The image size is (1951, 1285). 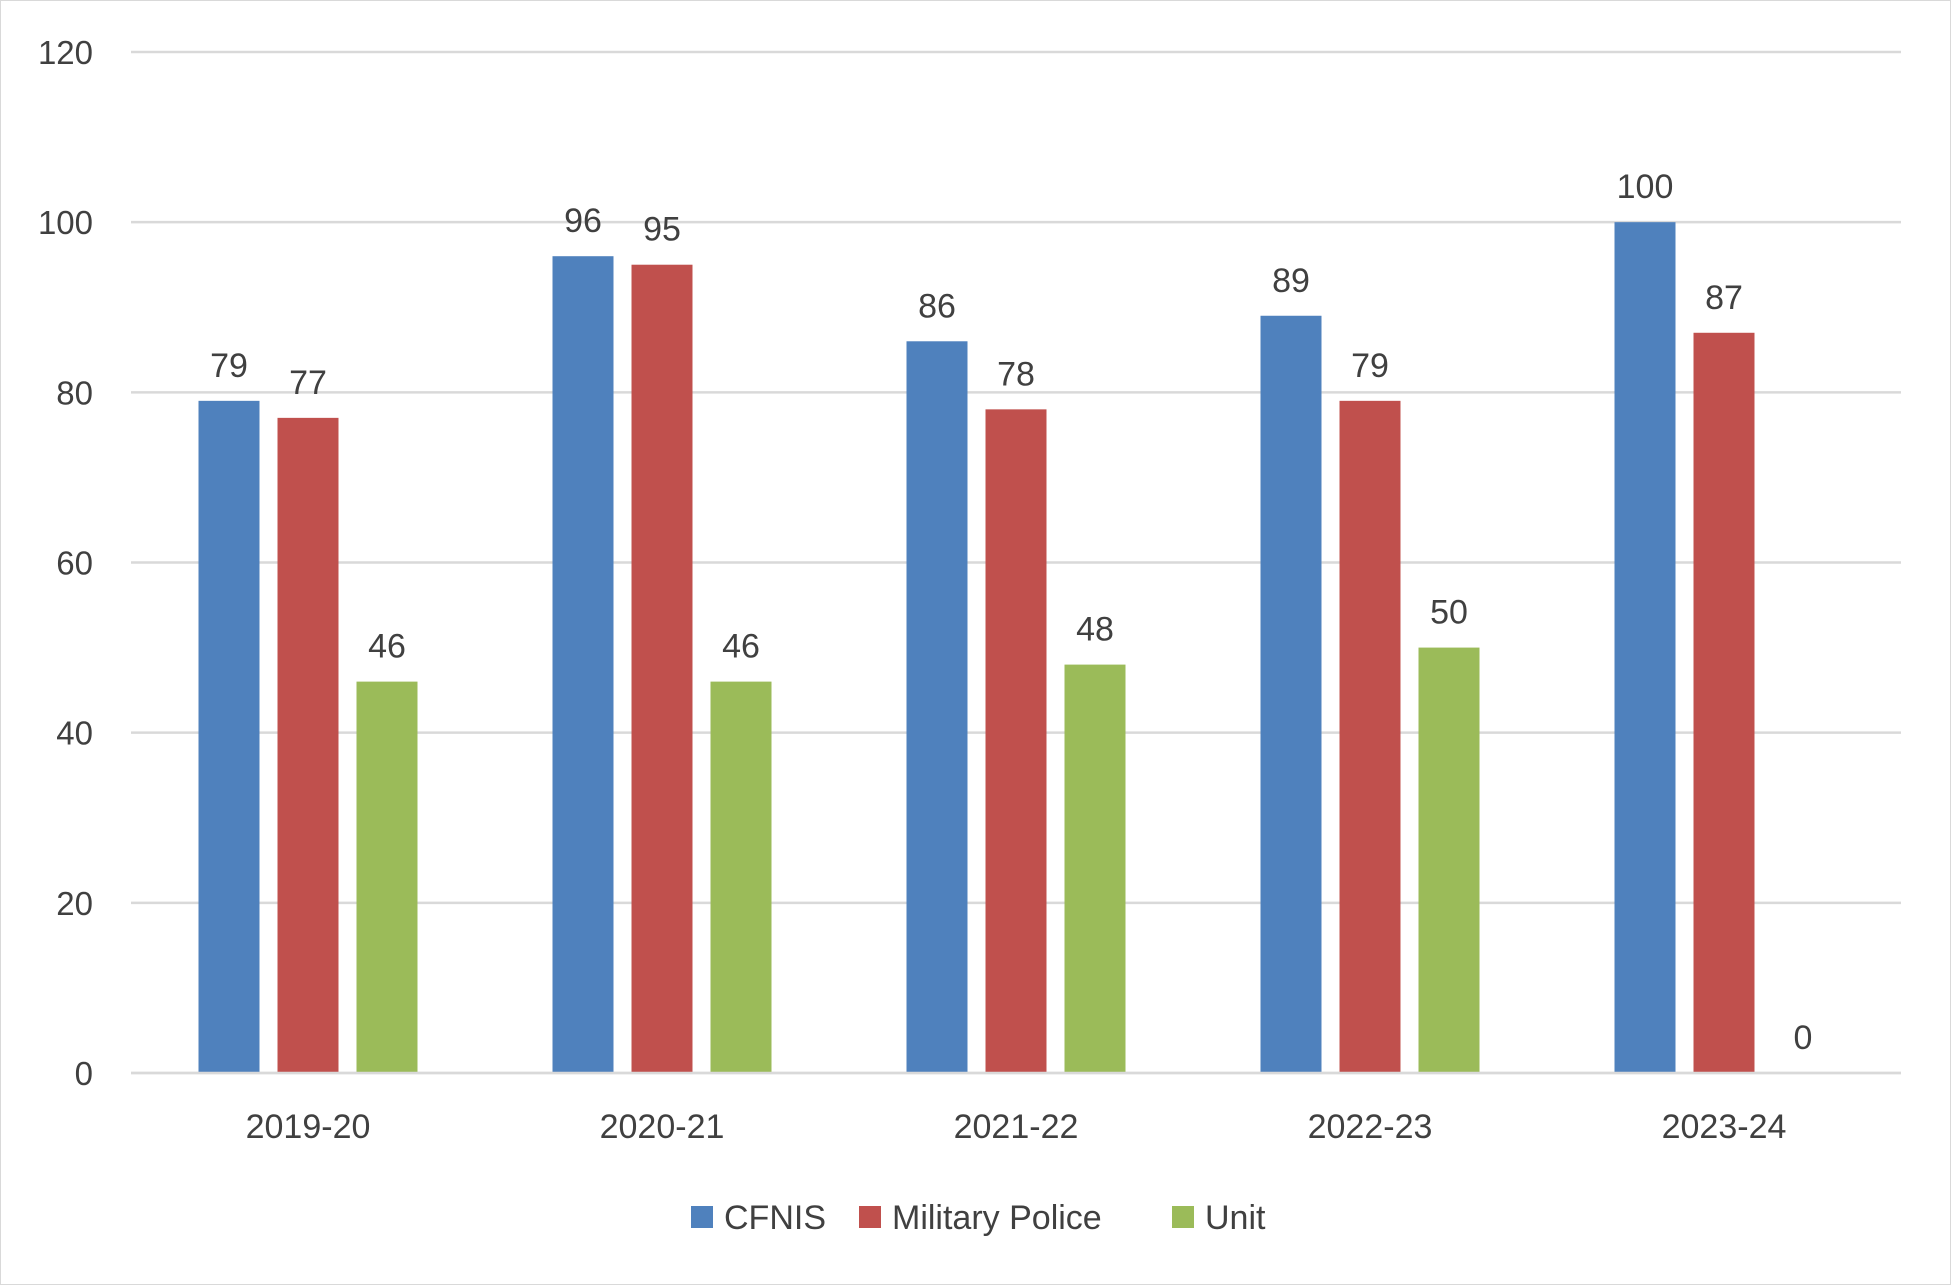 I want to click on legend: CFNIS Military Police Unit, so click(x=978, y=1218).